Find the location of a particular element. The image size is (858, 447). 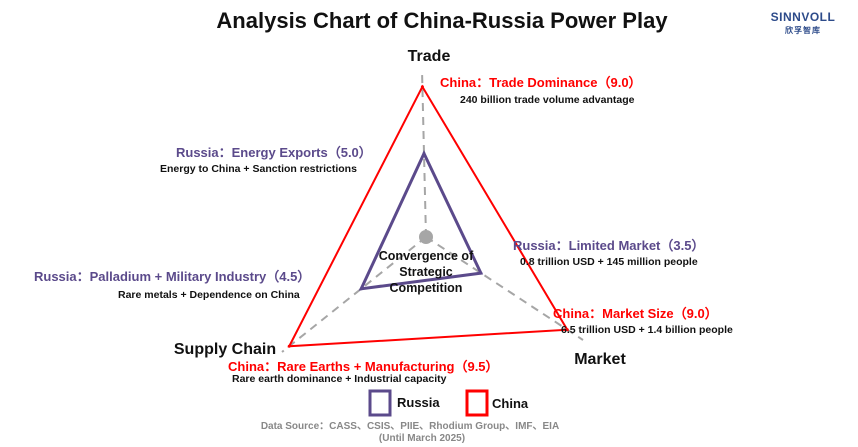

legend: Russia China is located at coordinates (448, 403).